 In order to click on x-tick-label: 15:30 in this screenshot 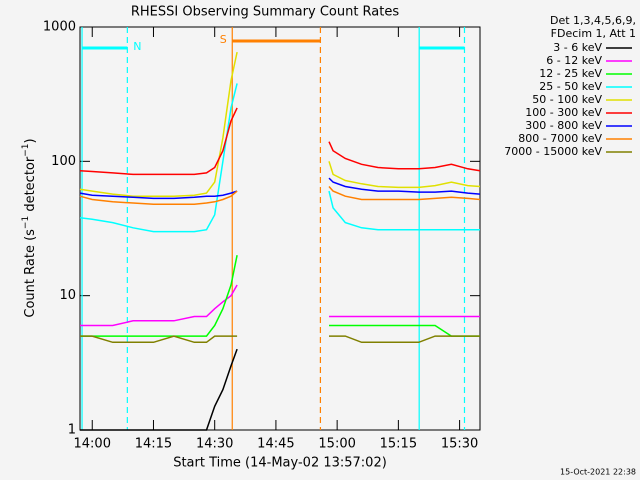, I will do `click(459, 444)`.